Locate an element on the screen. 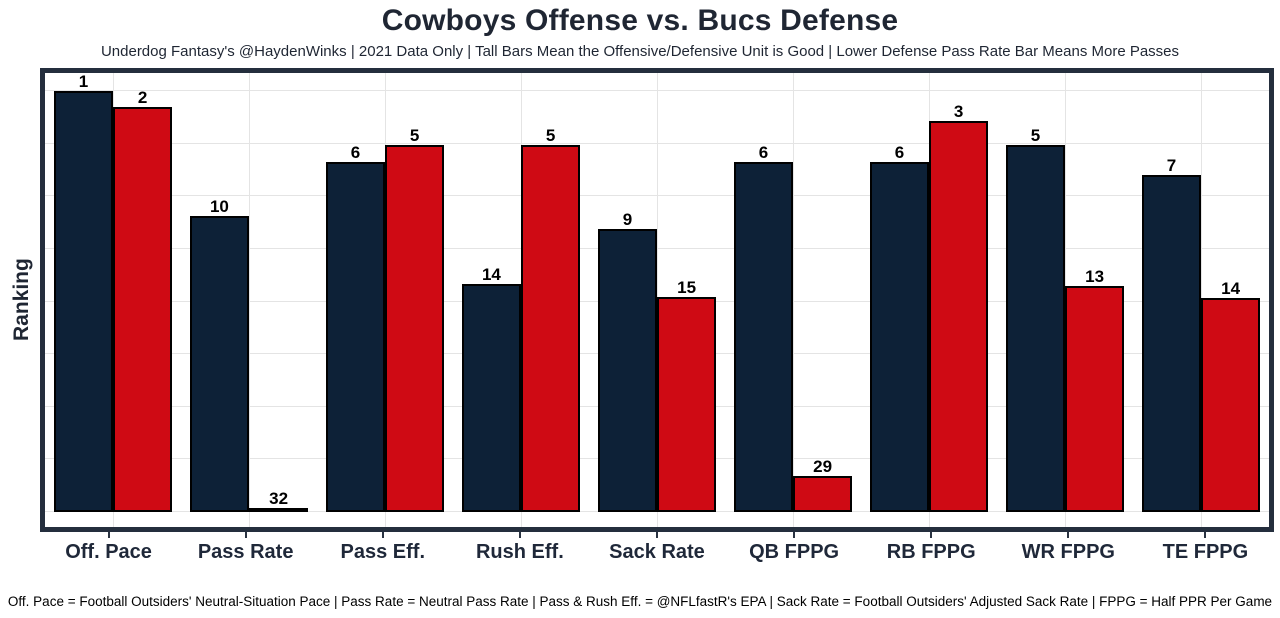 The width and height of the screenshot is (1280, 618). bar-rank-label: 32 is located at coordinates (279, 498).